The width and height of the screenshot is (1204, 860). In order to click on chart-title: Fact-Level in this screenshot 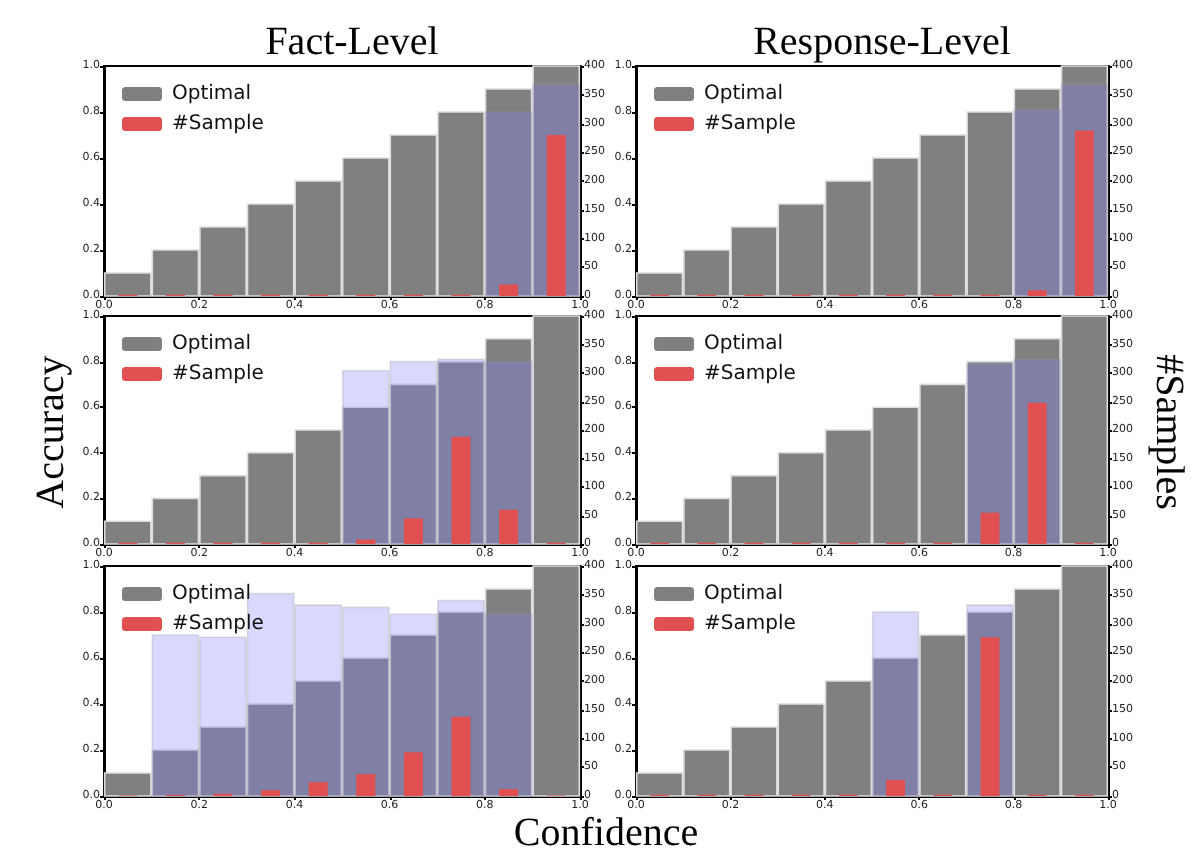, I will do `click(352, 42)`.